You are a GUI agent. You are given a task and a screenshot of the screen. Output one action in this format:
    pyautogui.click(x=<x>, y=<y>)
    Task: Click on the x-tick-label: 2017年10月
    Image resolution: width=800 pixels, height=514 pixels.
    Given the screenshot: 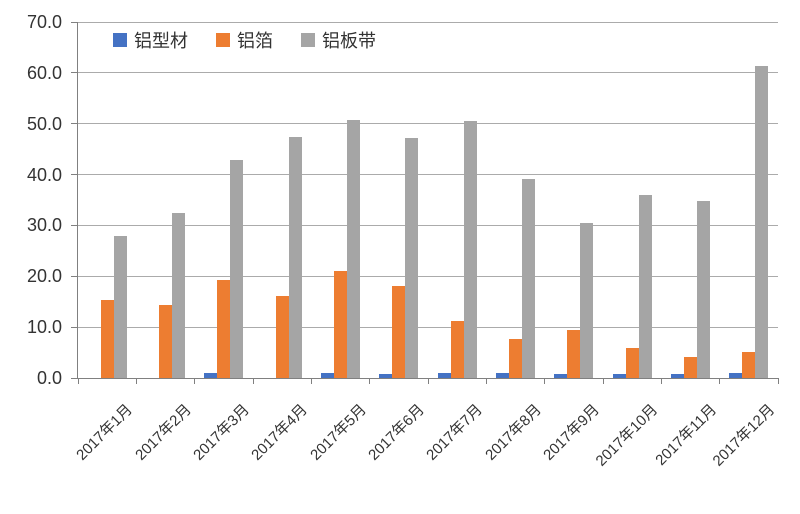 What is the action you would take?
    pyautogui.click(x=627, y=435)
    